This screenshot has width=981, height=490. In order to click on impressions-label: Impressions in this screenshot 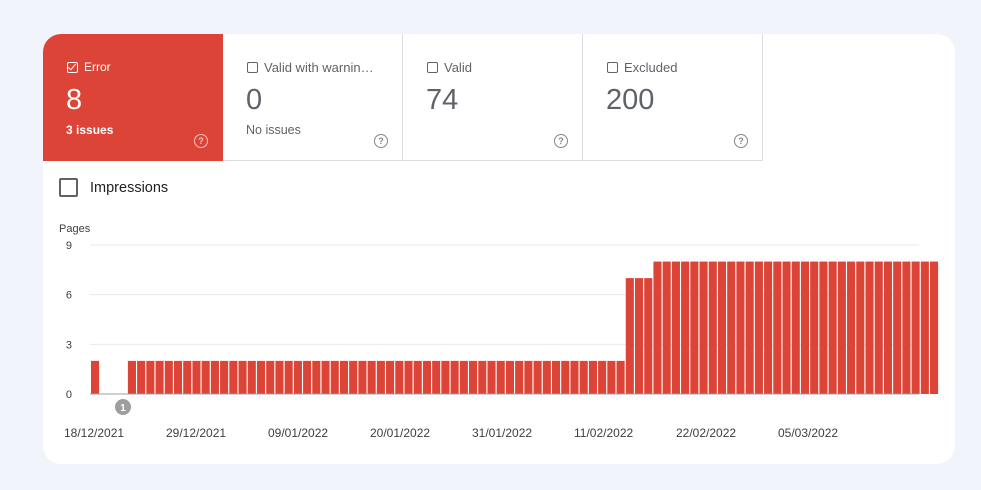, I will do `click(129, 187)`.